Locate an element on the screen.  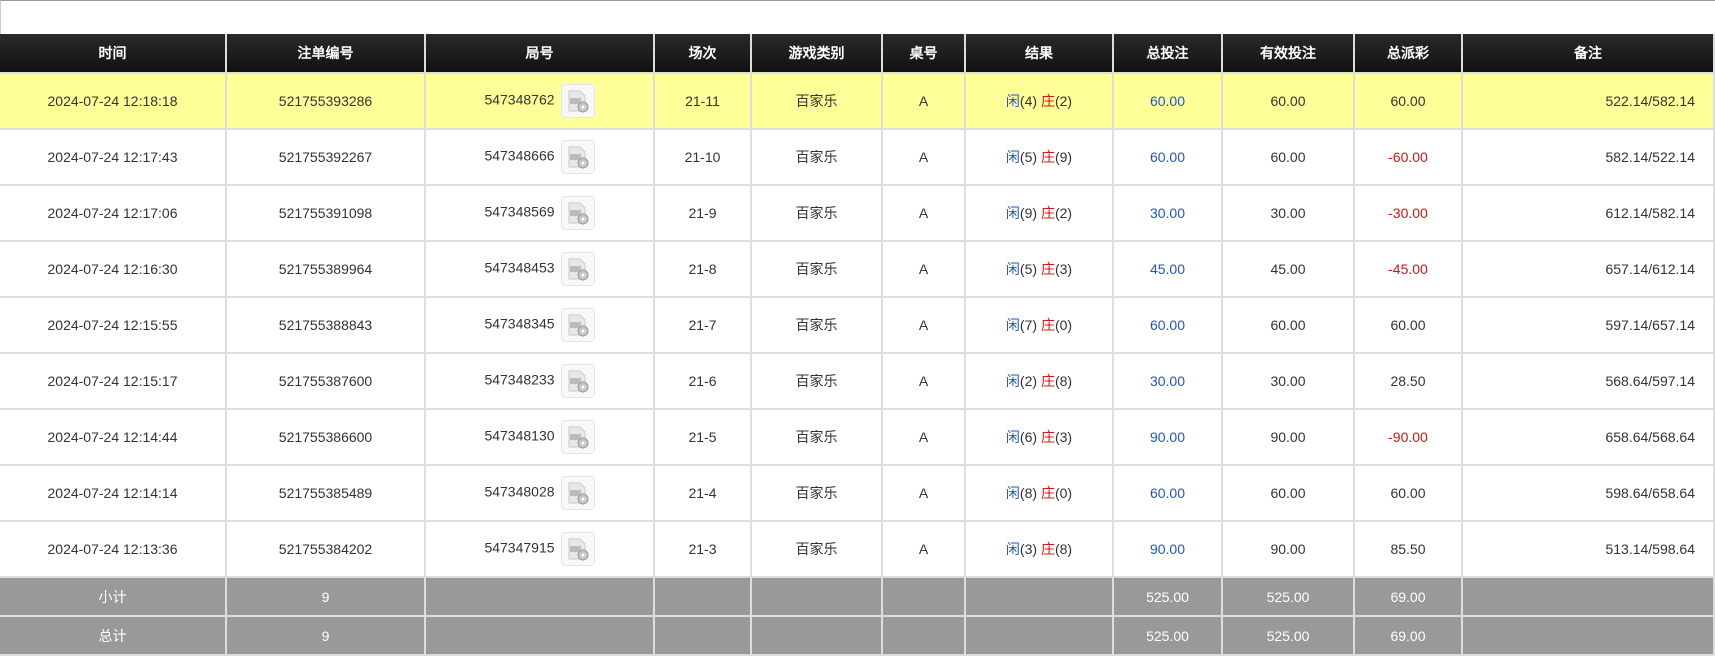
cell-payout: -45.00 is located at coordinates (1408, 269).